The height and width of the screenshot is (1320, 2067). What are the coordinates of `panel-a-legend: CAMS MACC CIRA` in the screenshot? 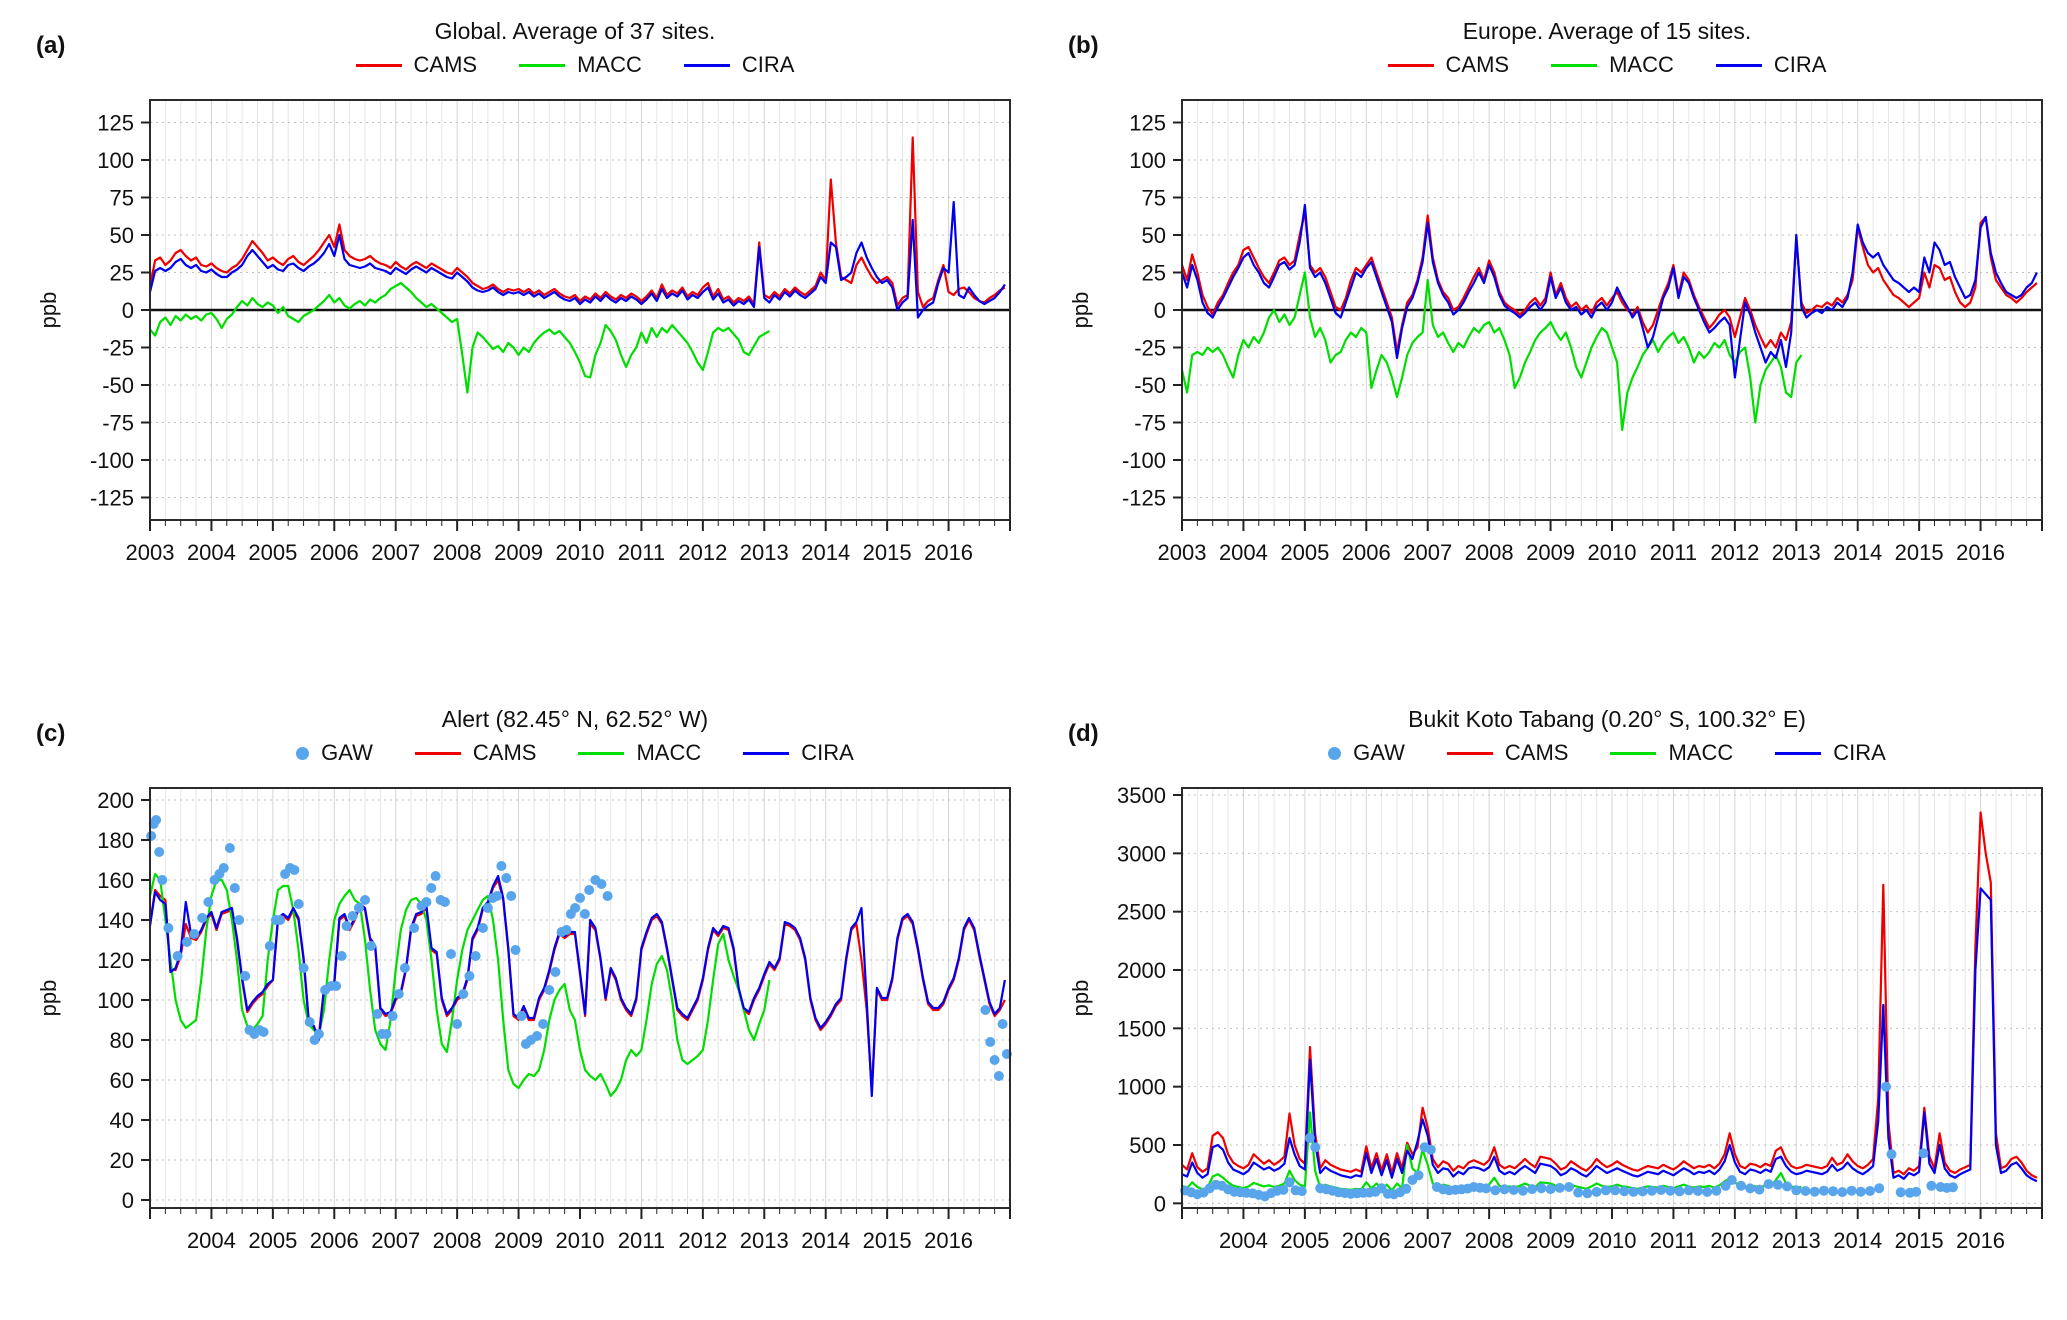 It's located at (575, 65).